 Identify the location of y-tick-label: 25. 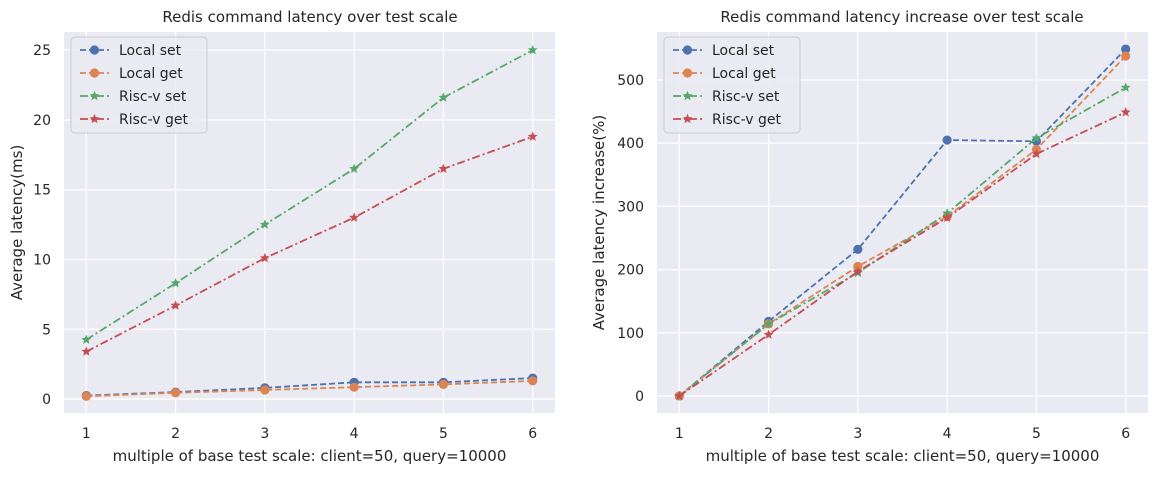
(42, 51).